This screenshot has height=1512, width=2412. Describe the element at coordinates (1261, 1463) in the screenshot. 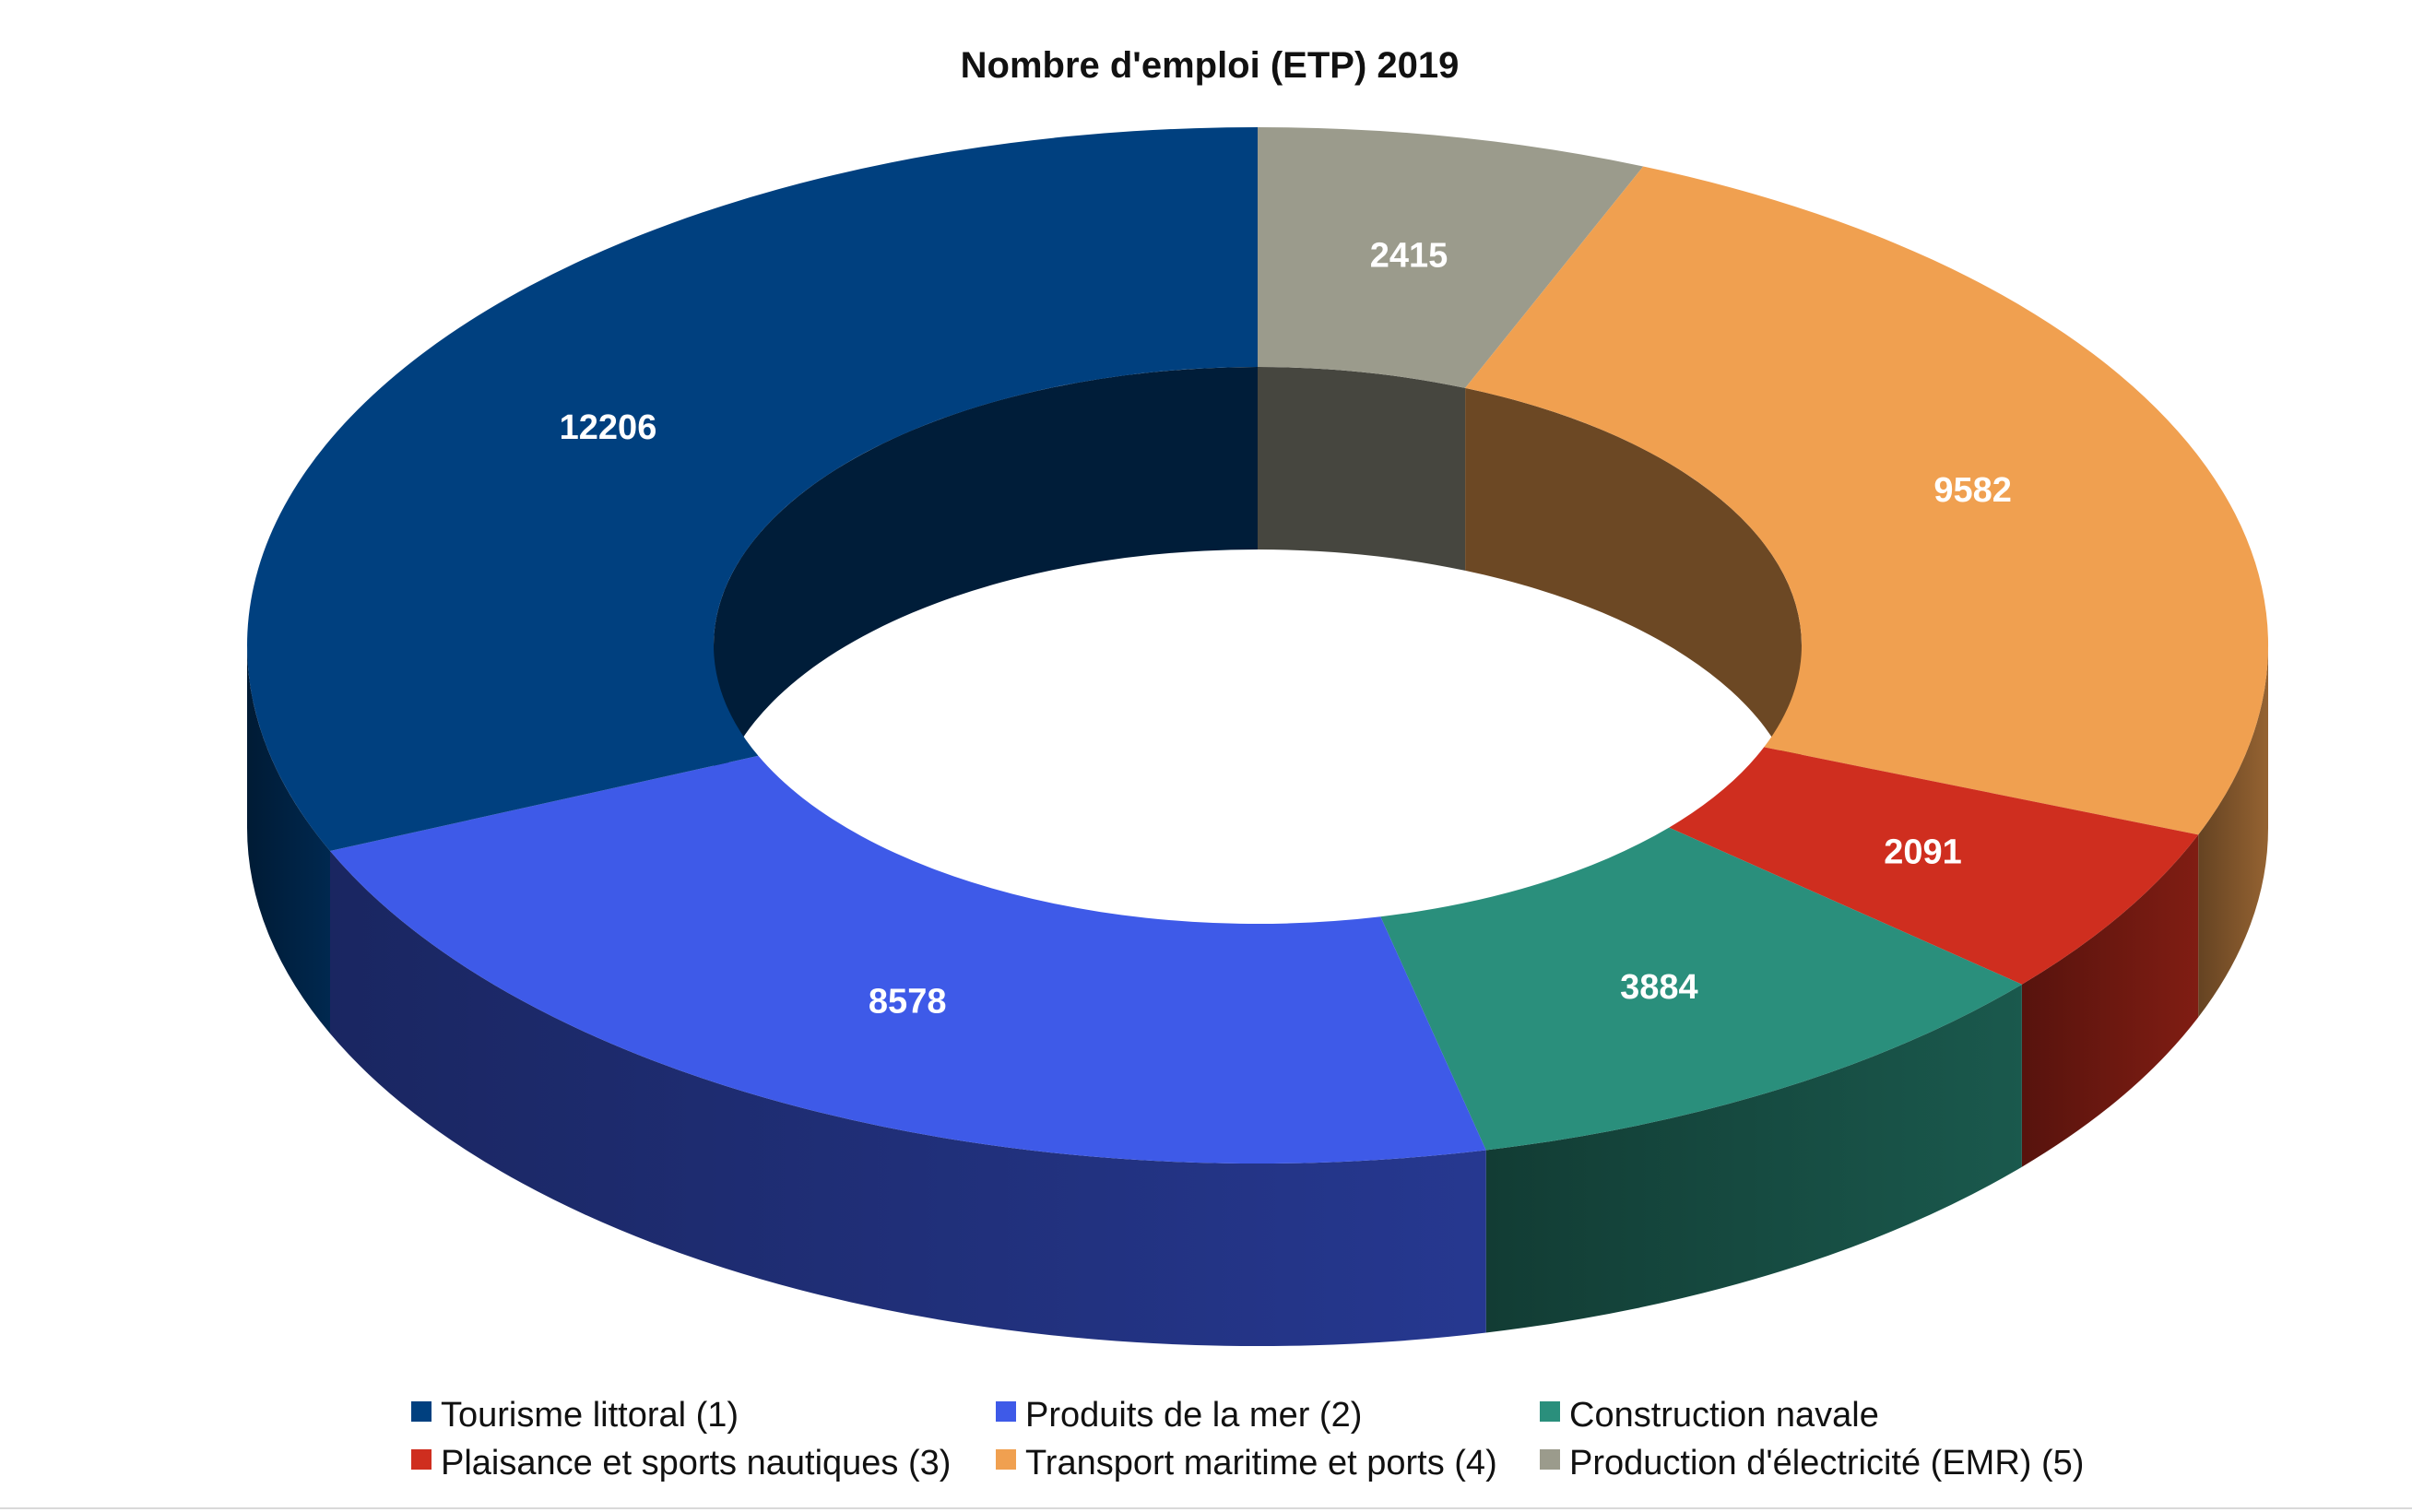

I see `legend-label-5: Transport maritime et ports (4)` at that location.